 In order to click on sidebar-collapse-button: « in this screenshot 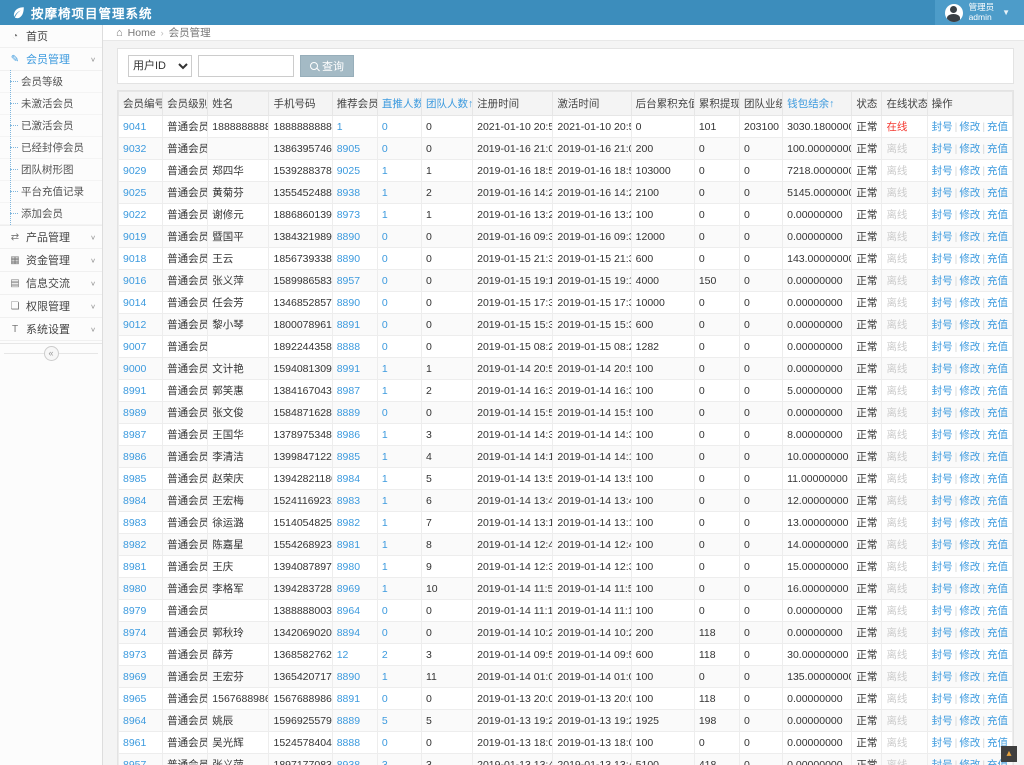, I will do `click(51, 353)`.